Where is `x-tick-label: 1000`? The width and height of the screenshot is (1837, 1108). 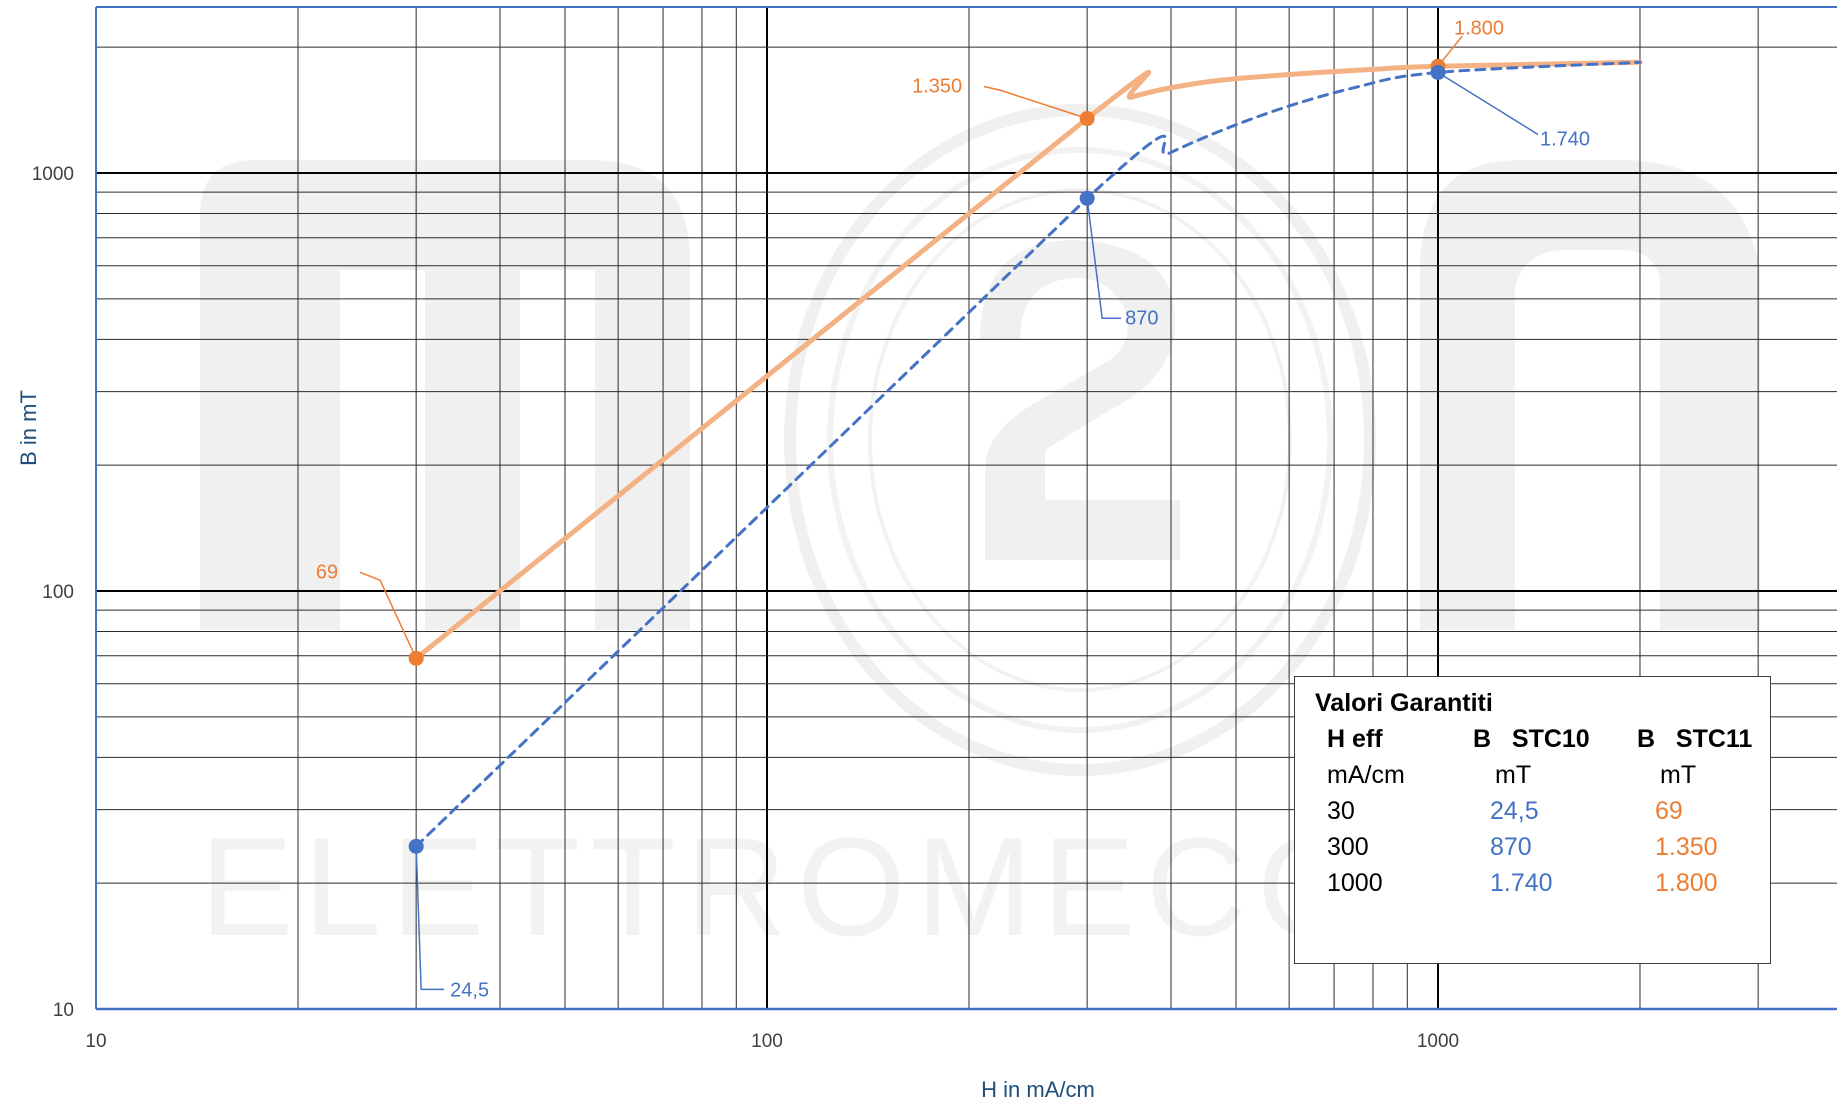
x-tick-label: 1000 is located at coordinates (1438, 1041).